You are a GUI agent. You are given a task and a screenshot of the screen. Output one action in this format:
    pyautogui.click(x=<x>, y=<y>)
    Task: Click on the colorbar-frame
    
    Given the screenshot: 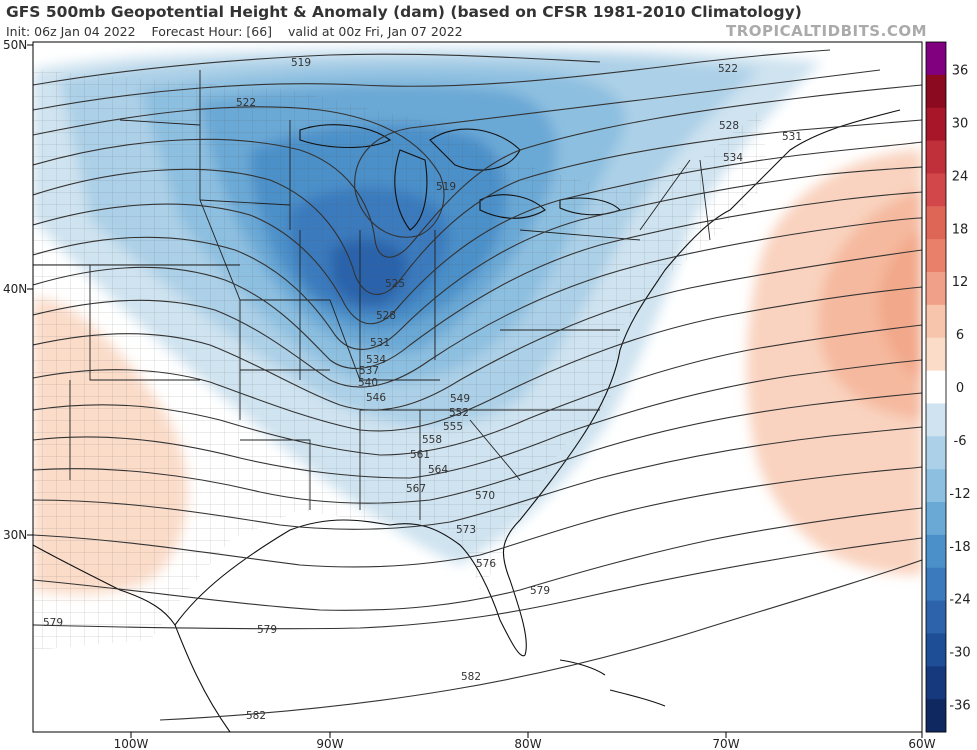 What is the action you would take?
    pyautogui.click(x=936, y=387)
    